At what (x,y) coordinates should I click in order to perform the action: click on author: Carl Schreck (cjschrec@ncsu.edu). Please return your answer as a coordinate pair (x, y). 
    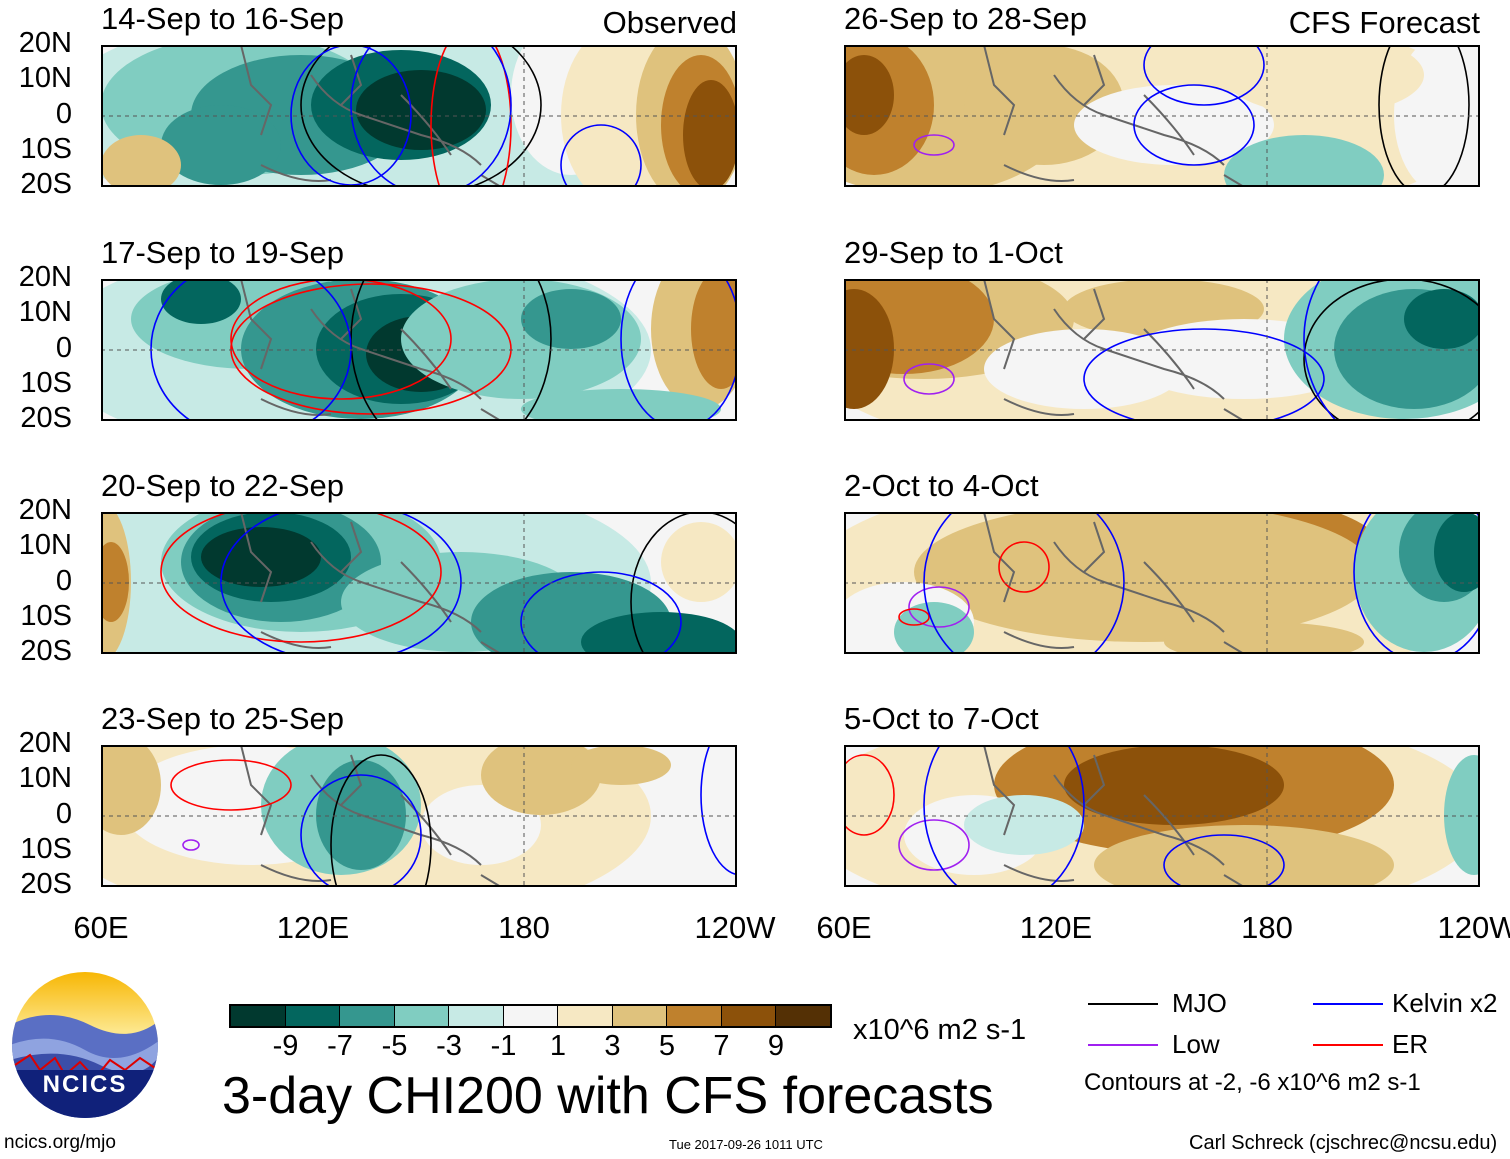
    Looking at the image, I should click on (1343, 1143).